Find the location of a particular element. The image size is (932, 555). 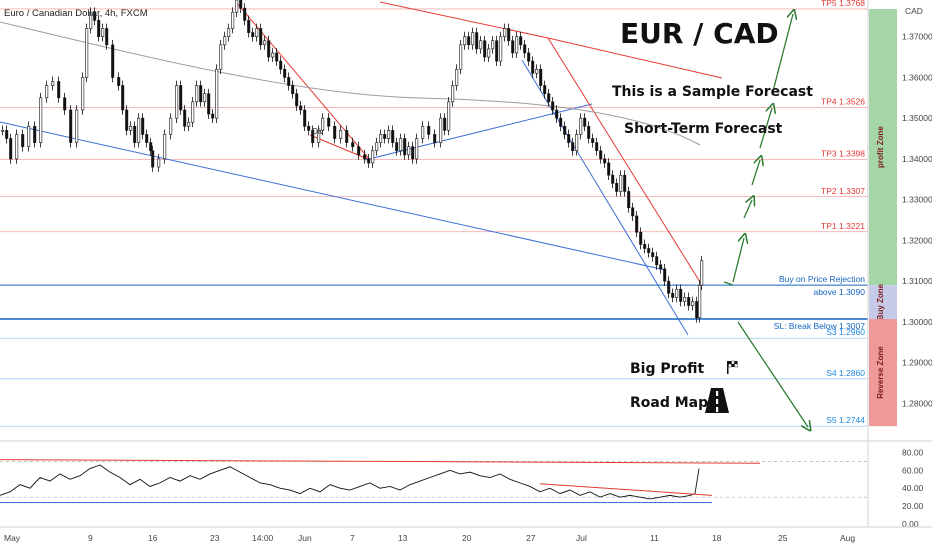

price-unit: CAD is located at coordinates (914, 11).